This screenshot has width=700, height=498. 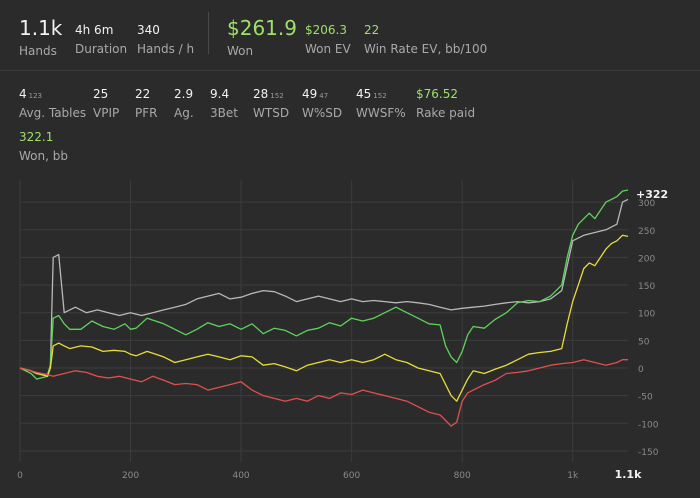 What do you see at coordinates (641, 370) in the screenshot?
I see `y-tick-label: 0` at bounding box center [641, 370].